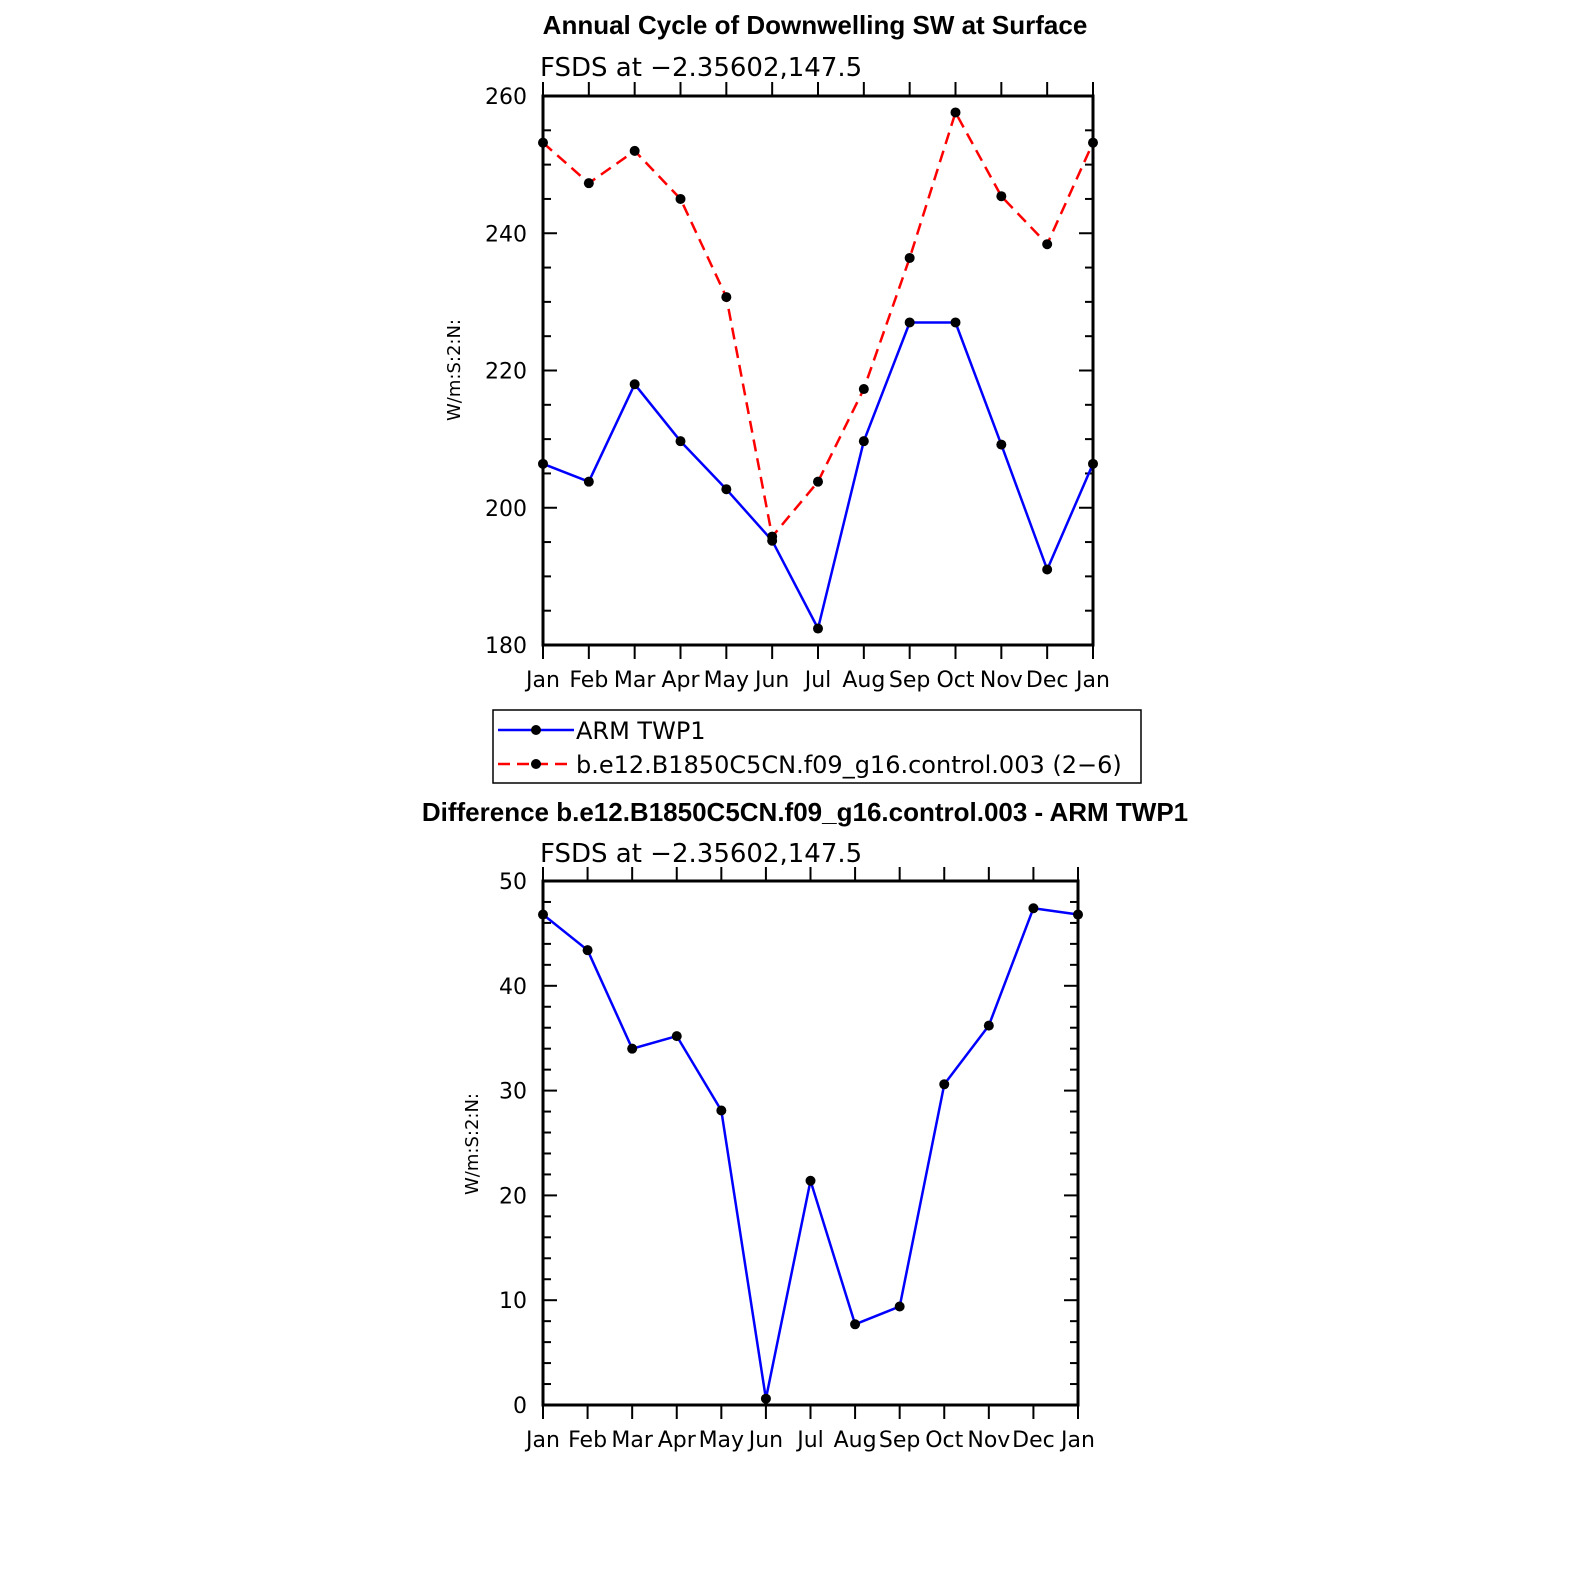 This screenshot has width=1575, height=1580. I want to click on chart1-ylabel: W/m:S:2:N:, so click(454, 370).